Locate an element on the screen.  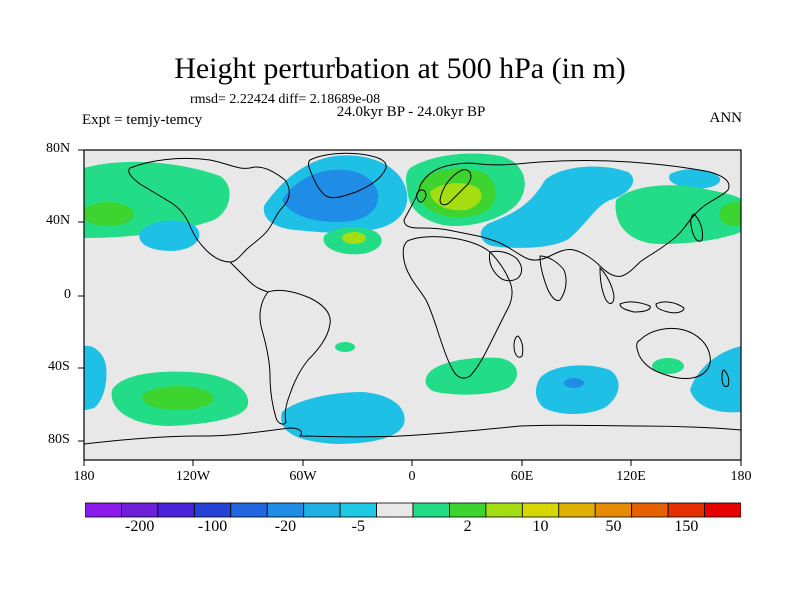
contour-mgreen-pacific-east is located at coordinates (730, 214).